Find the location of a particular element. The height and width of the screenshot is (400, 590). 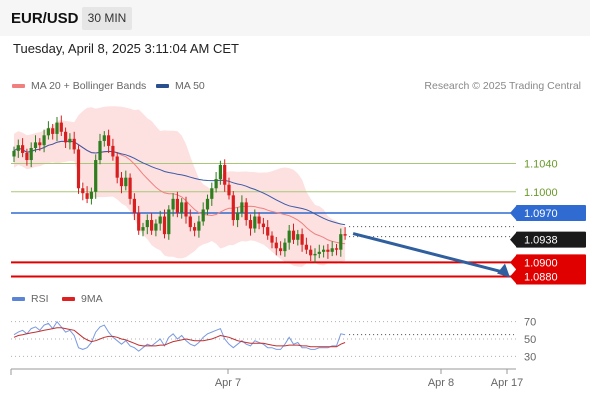

ma50-swatch is located at coordinates (162, 86).